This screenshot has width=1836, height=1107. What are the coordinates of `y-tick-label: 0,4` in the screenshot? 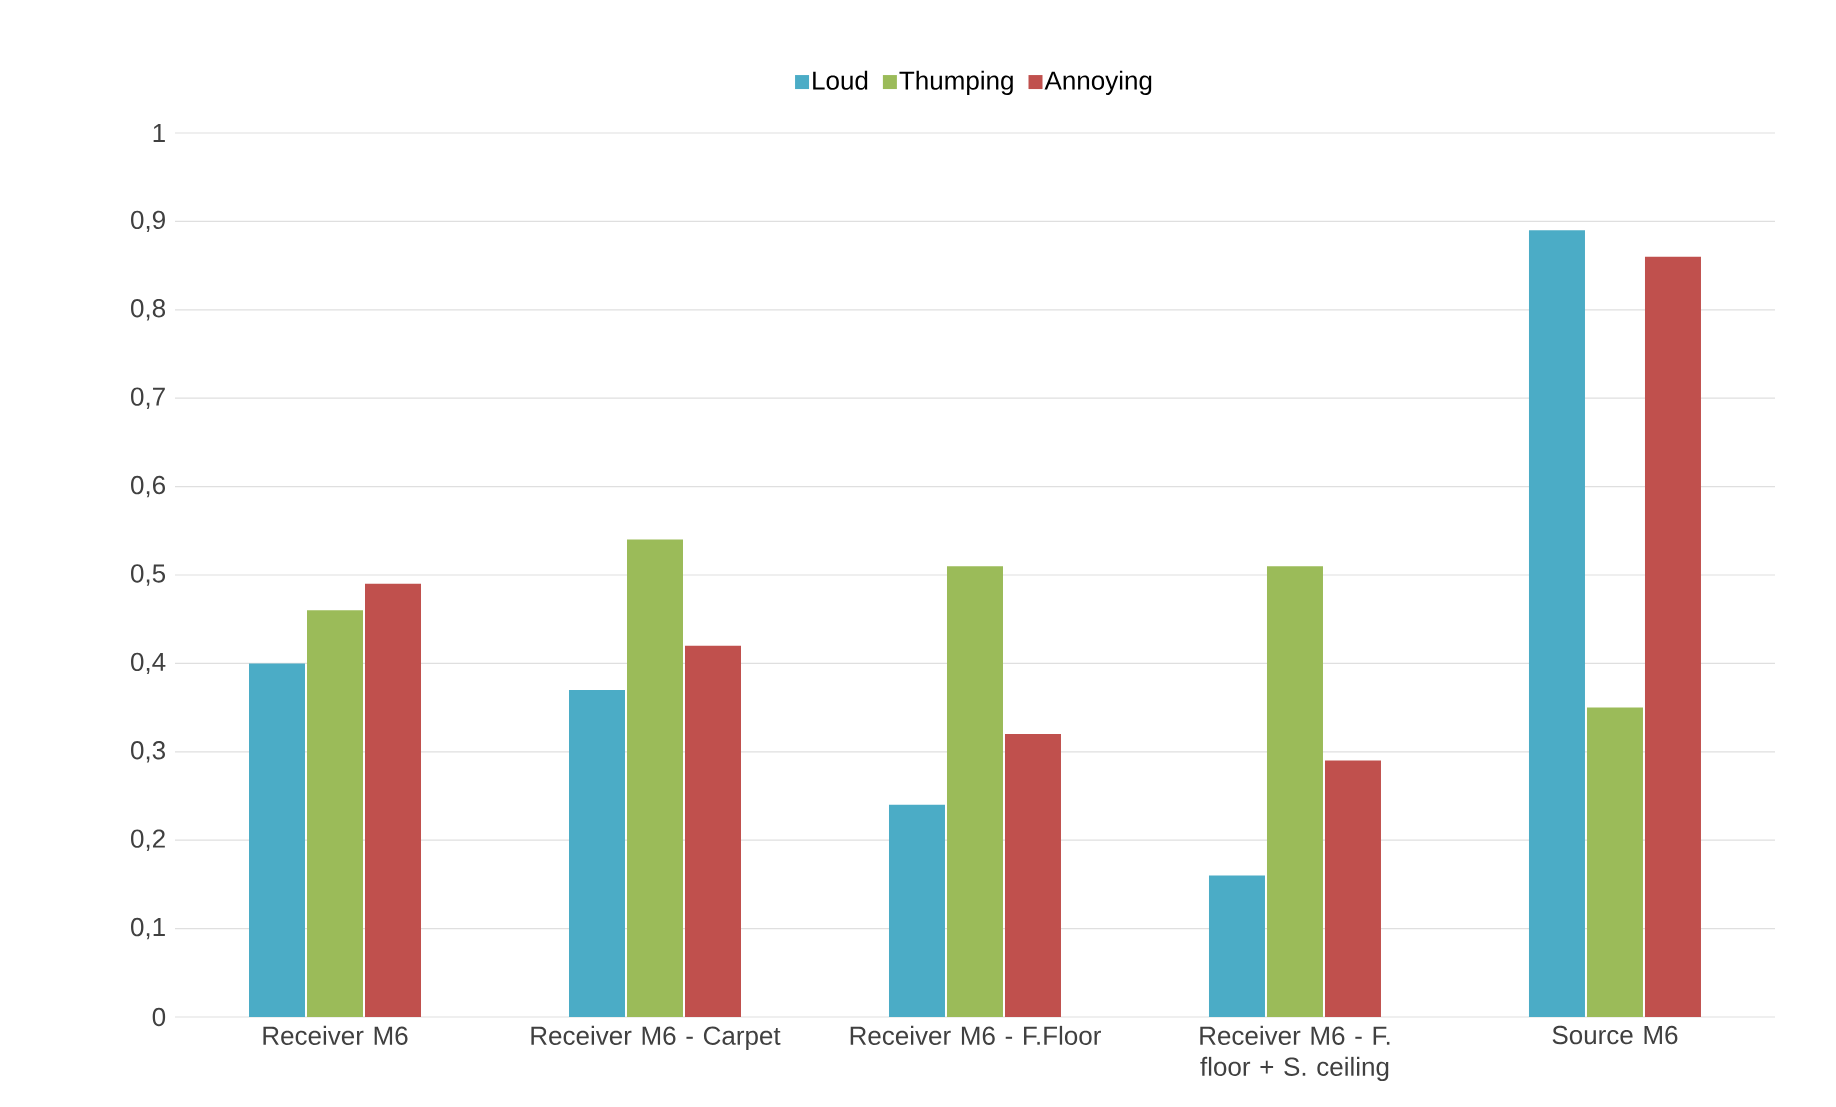 It's located at (148, 663).